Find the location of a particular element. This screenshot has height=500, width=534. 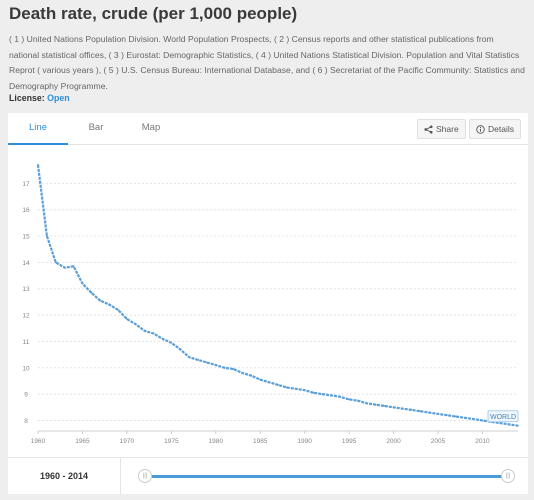

y-tick-label: 17 is located at coordinates (26, 184).